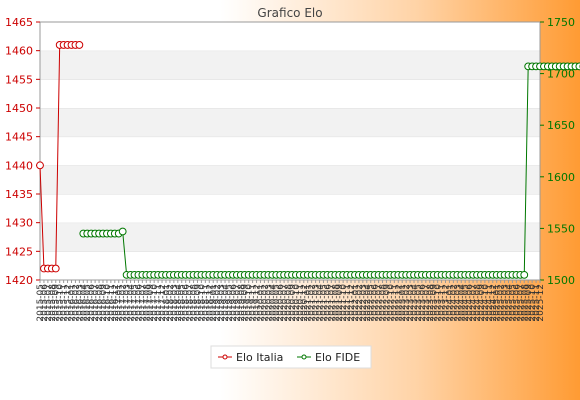 The width and height of the screenshot is (580, 400). I want to click on x-tick-label: 2020-12, so click(305, 303).